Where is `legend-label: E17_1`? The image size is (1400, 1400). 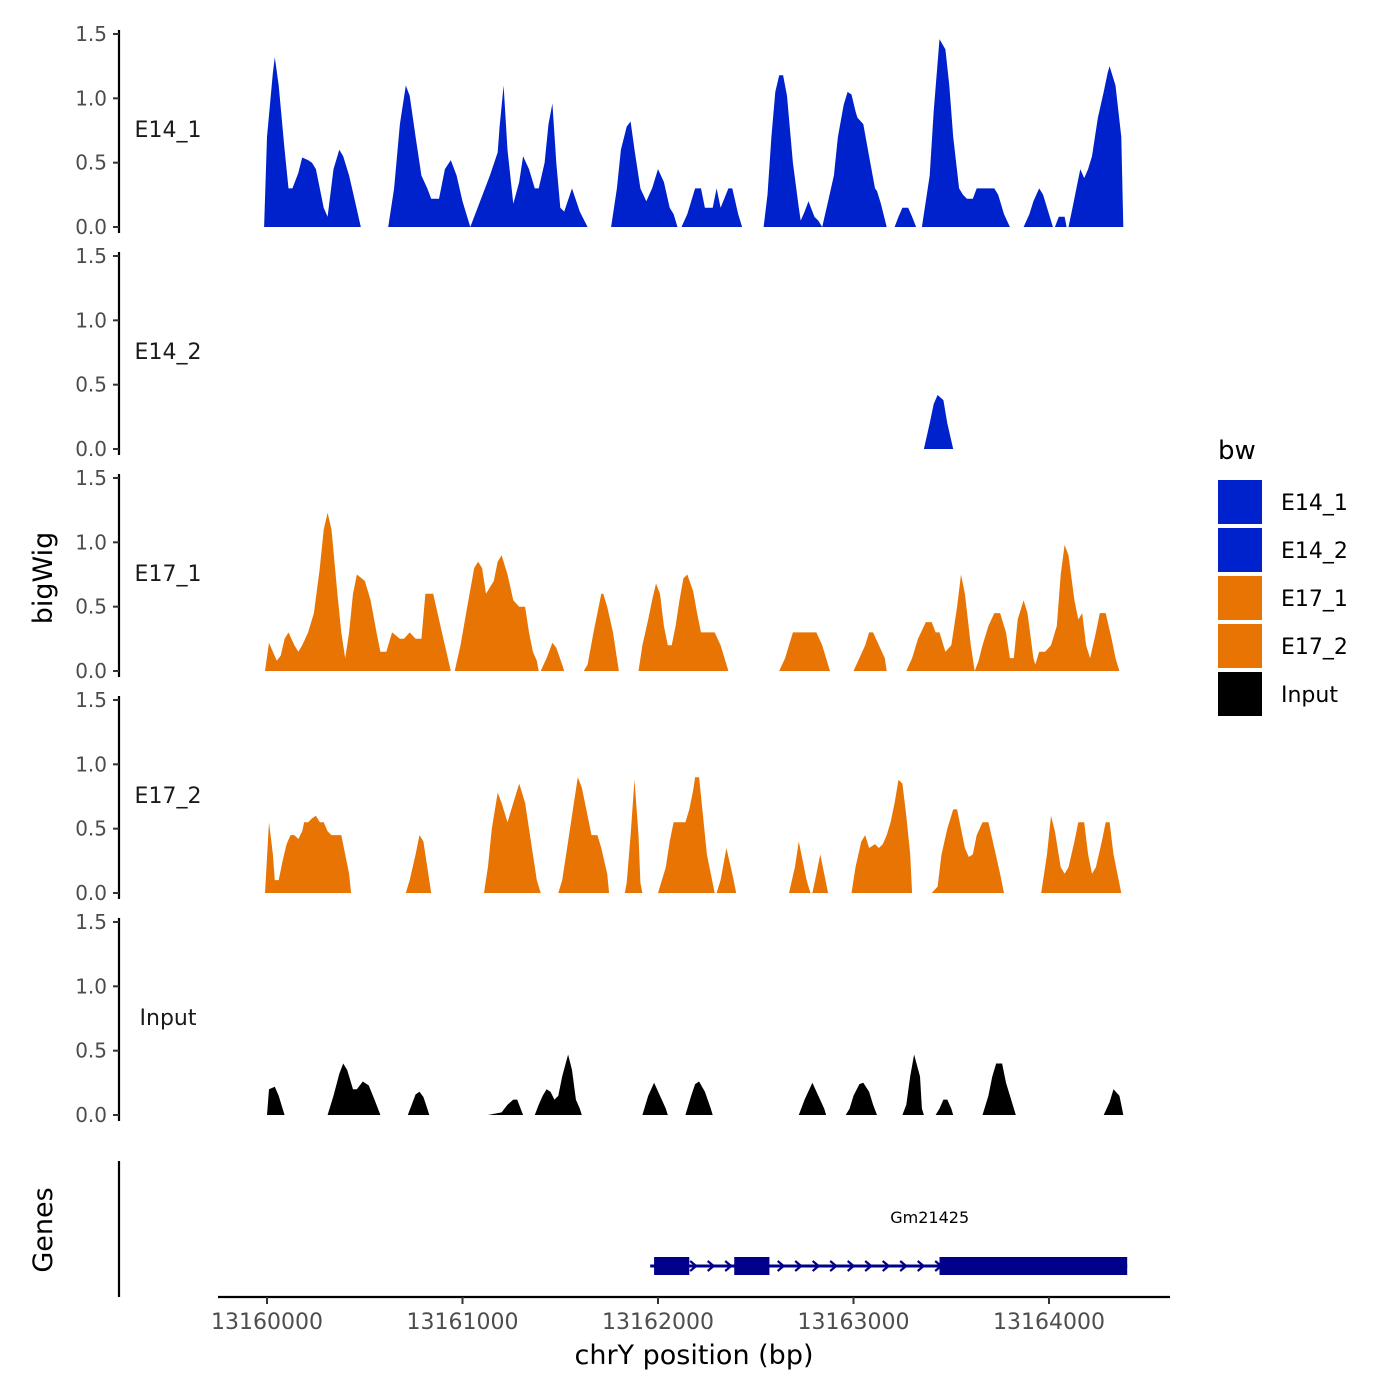
legend-label: E17_1 is located at coordinates (1314, 599).